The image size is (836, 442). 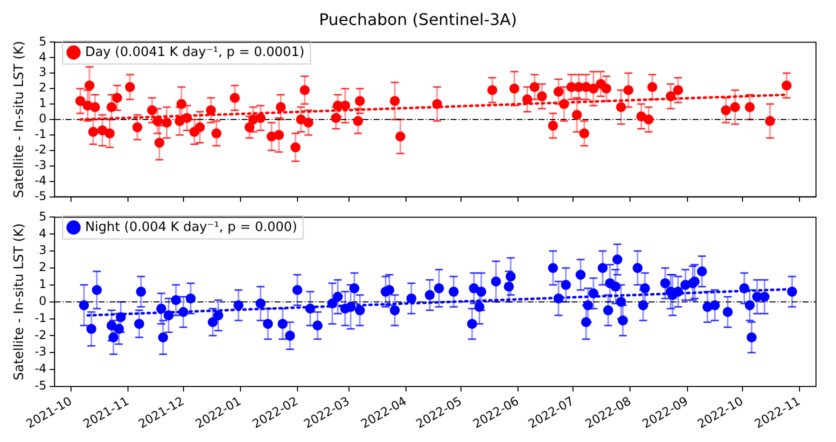 What do you see at coordinates (194, 52) in the screenshot?
I see `legend-label: Day (0.0041 K day⁻¹, p = 0.0001)` at bounding box center [194, 52].